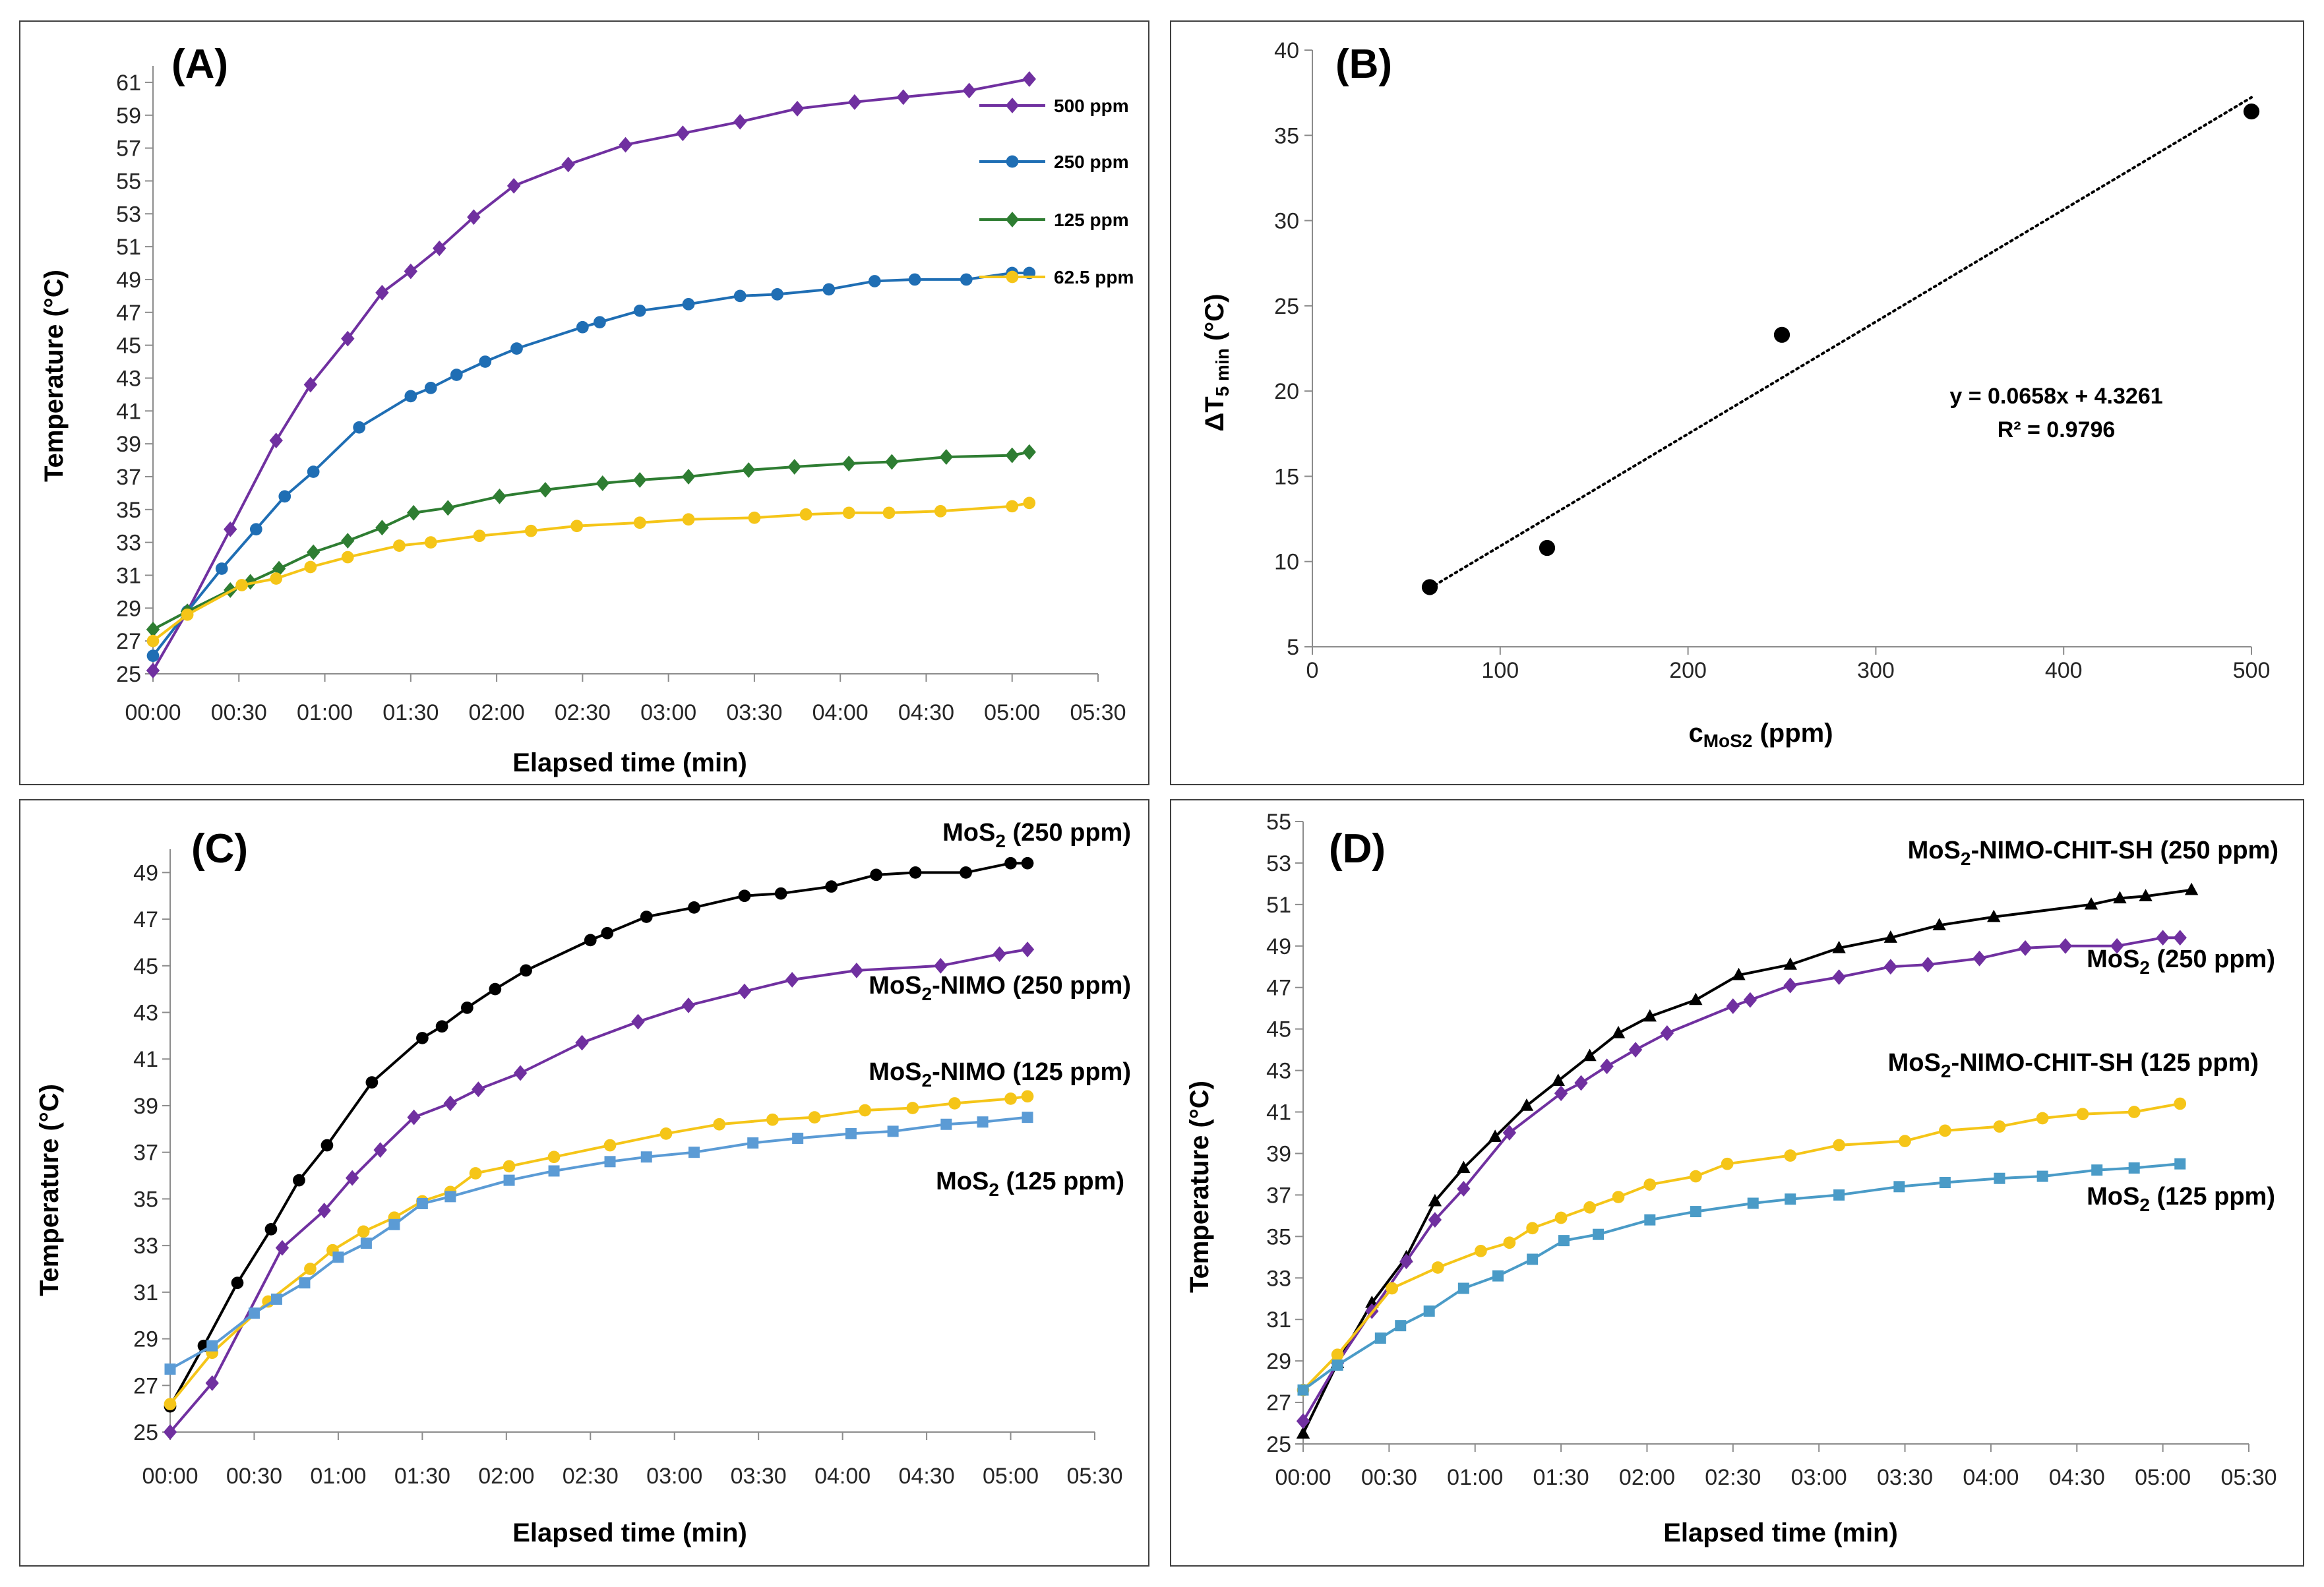 Image resolution: width=2324 pixels, height=1587 pixels. What do you see at coordinates (1312, 670) in the screenshot?
I see `x-tick-label: 0` at bounding box center [1312, 670].